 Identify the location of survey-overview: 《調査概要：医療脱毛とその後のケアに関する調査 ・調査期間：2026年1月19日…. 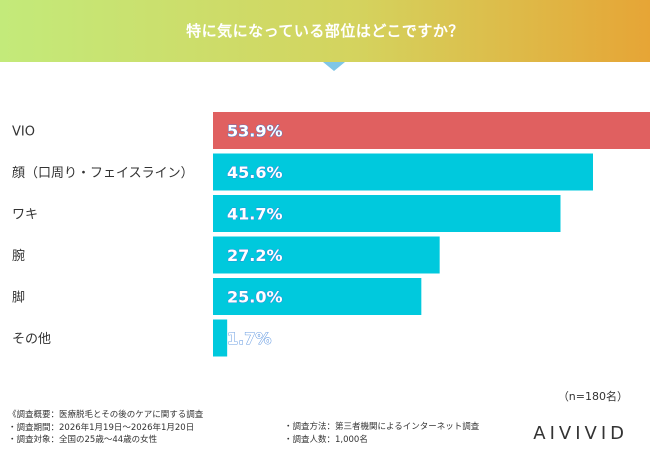
(105, 428).